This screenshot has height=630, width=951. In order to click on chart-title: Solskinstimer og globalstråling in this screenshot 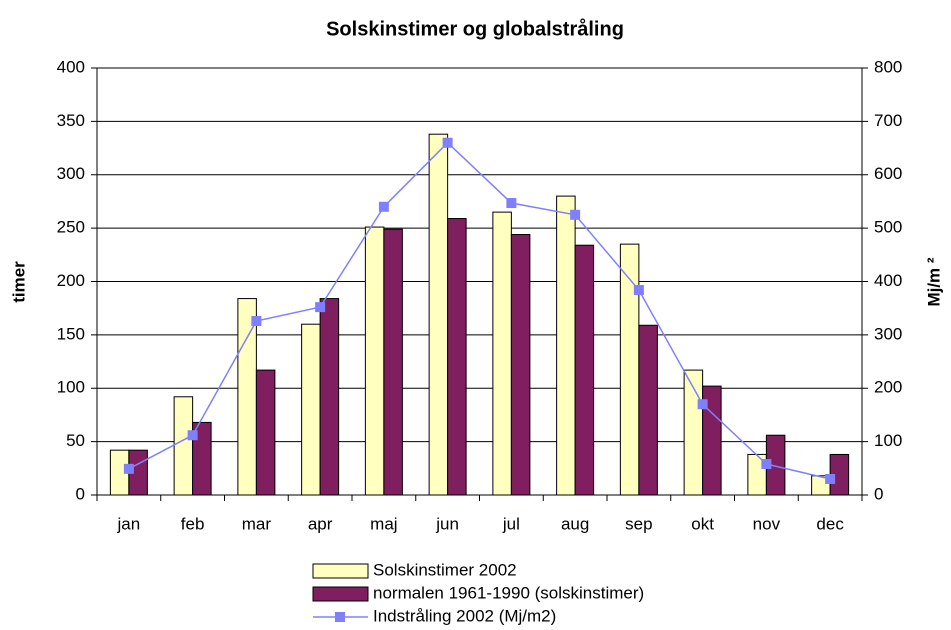, I will do `click(475, 28)`.